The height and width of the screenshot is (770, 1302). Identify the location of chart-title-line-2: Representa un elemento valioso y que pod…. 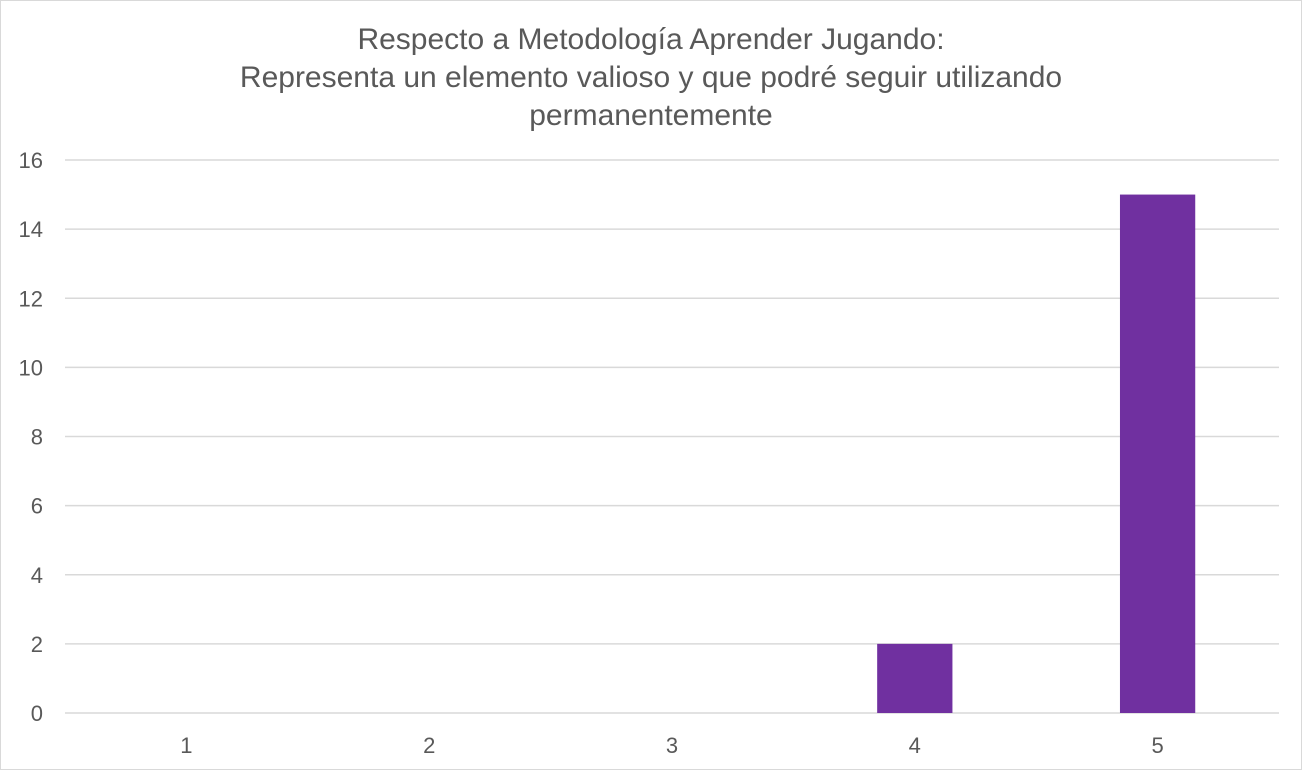
(651, 77).